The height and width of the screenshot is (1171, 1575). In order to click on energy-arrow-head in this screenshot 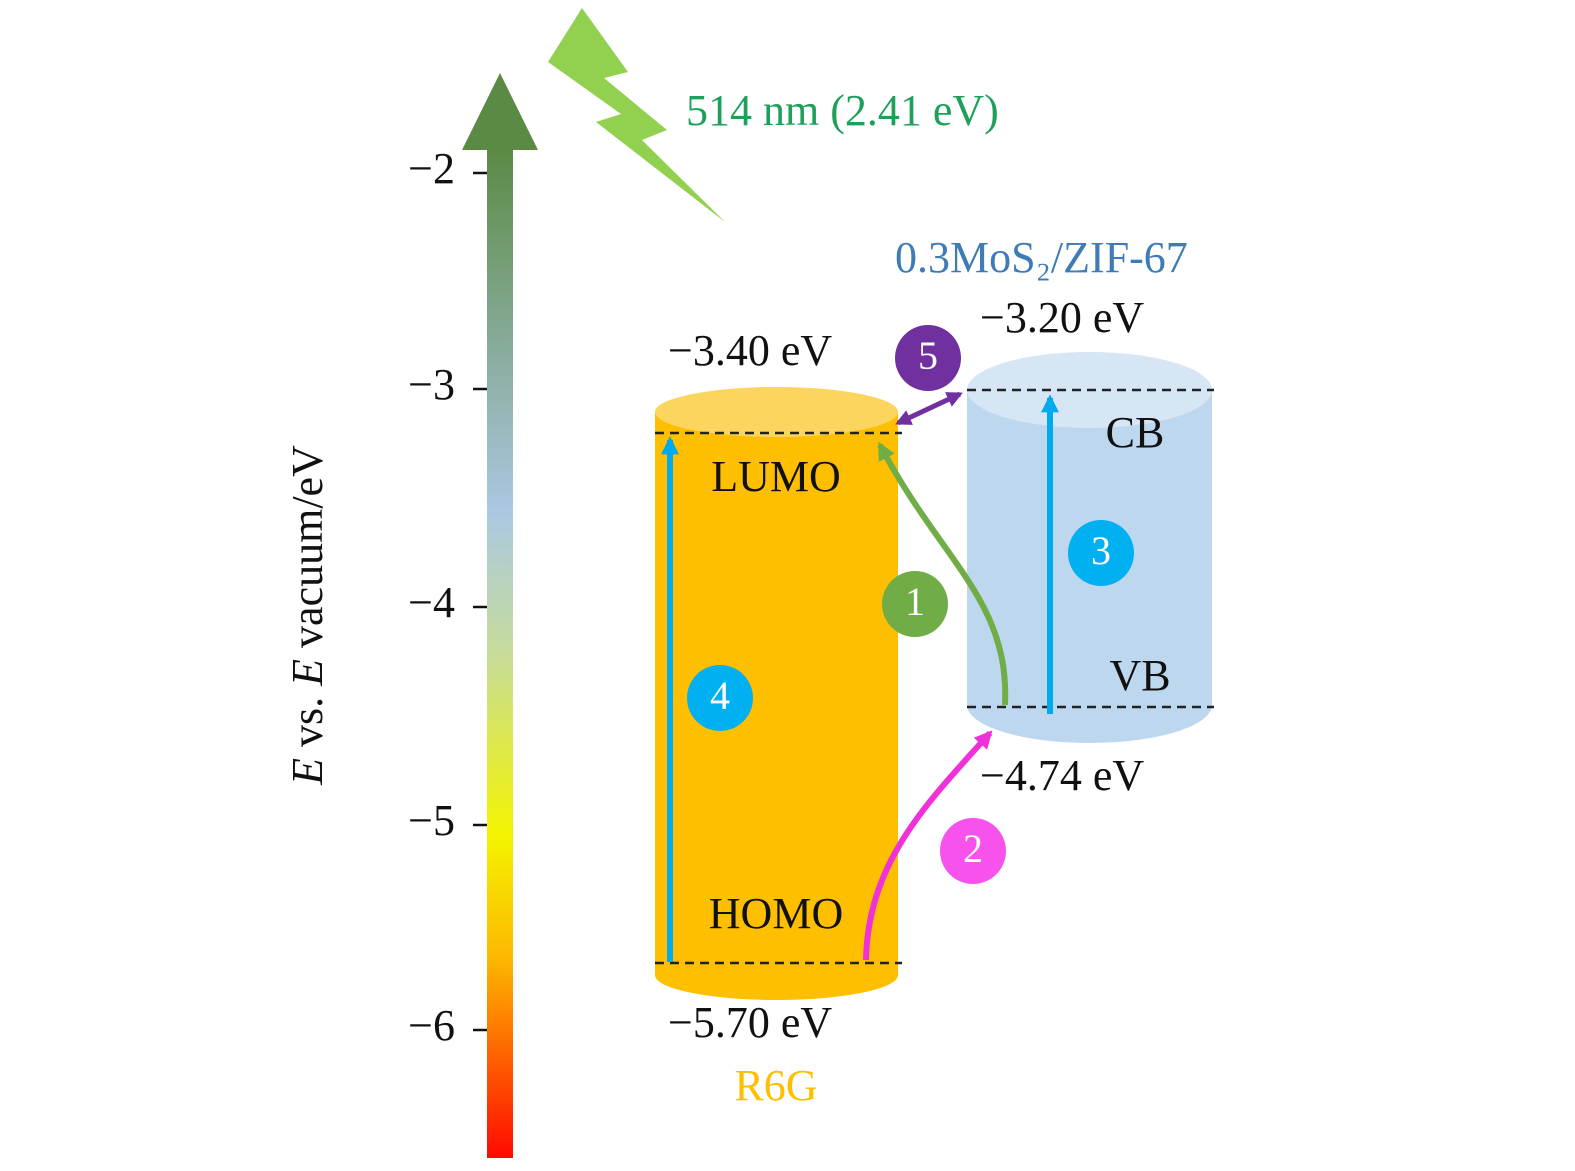, I will do `click(500, 111)`.